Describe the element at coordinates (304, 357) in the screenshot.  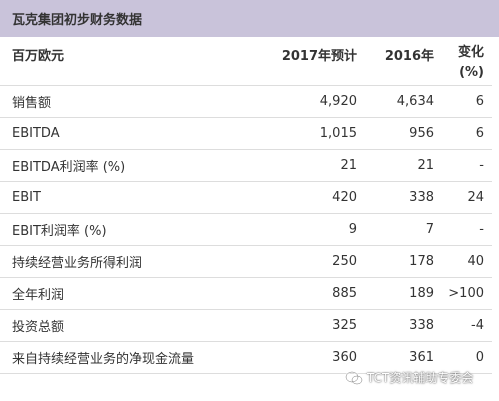
I see `cell-2017: 360` at that location.